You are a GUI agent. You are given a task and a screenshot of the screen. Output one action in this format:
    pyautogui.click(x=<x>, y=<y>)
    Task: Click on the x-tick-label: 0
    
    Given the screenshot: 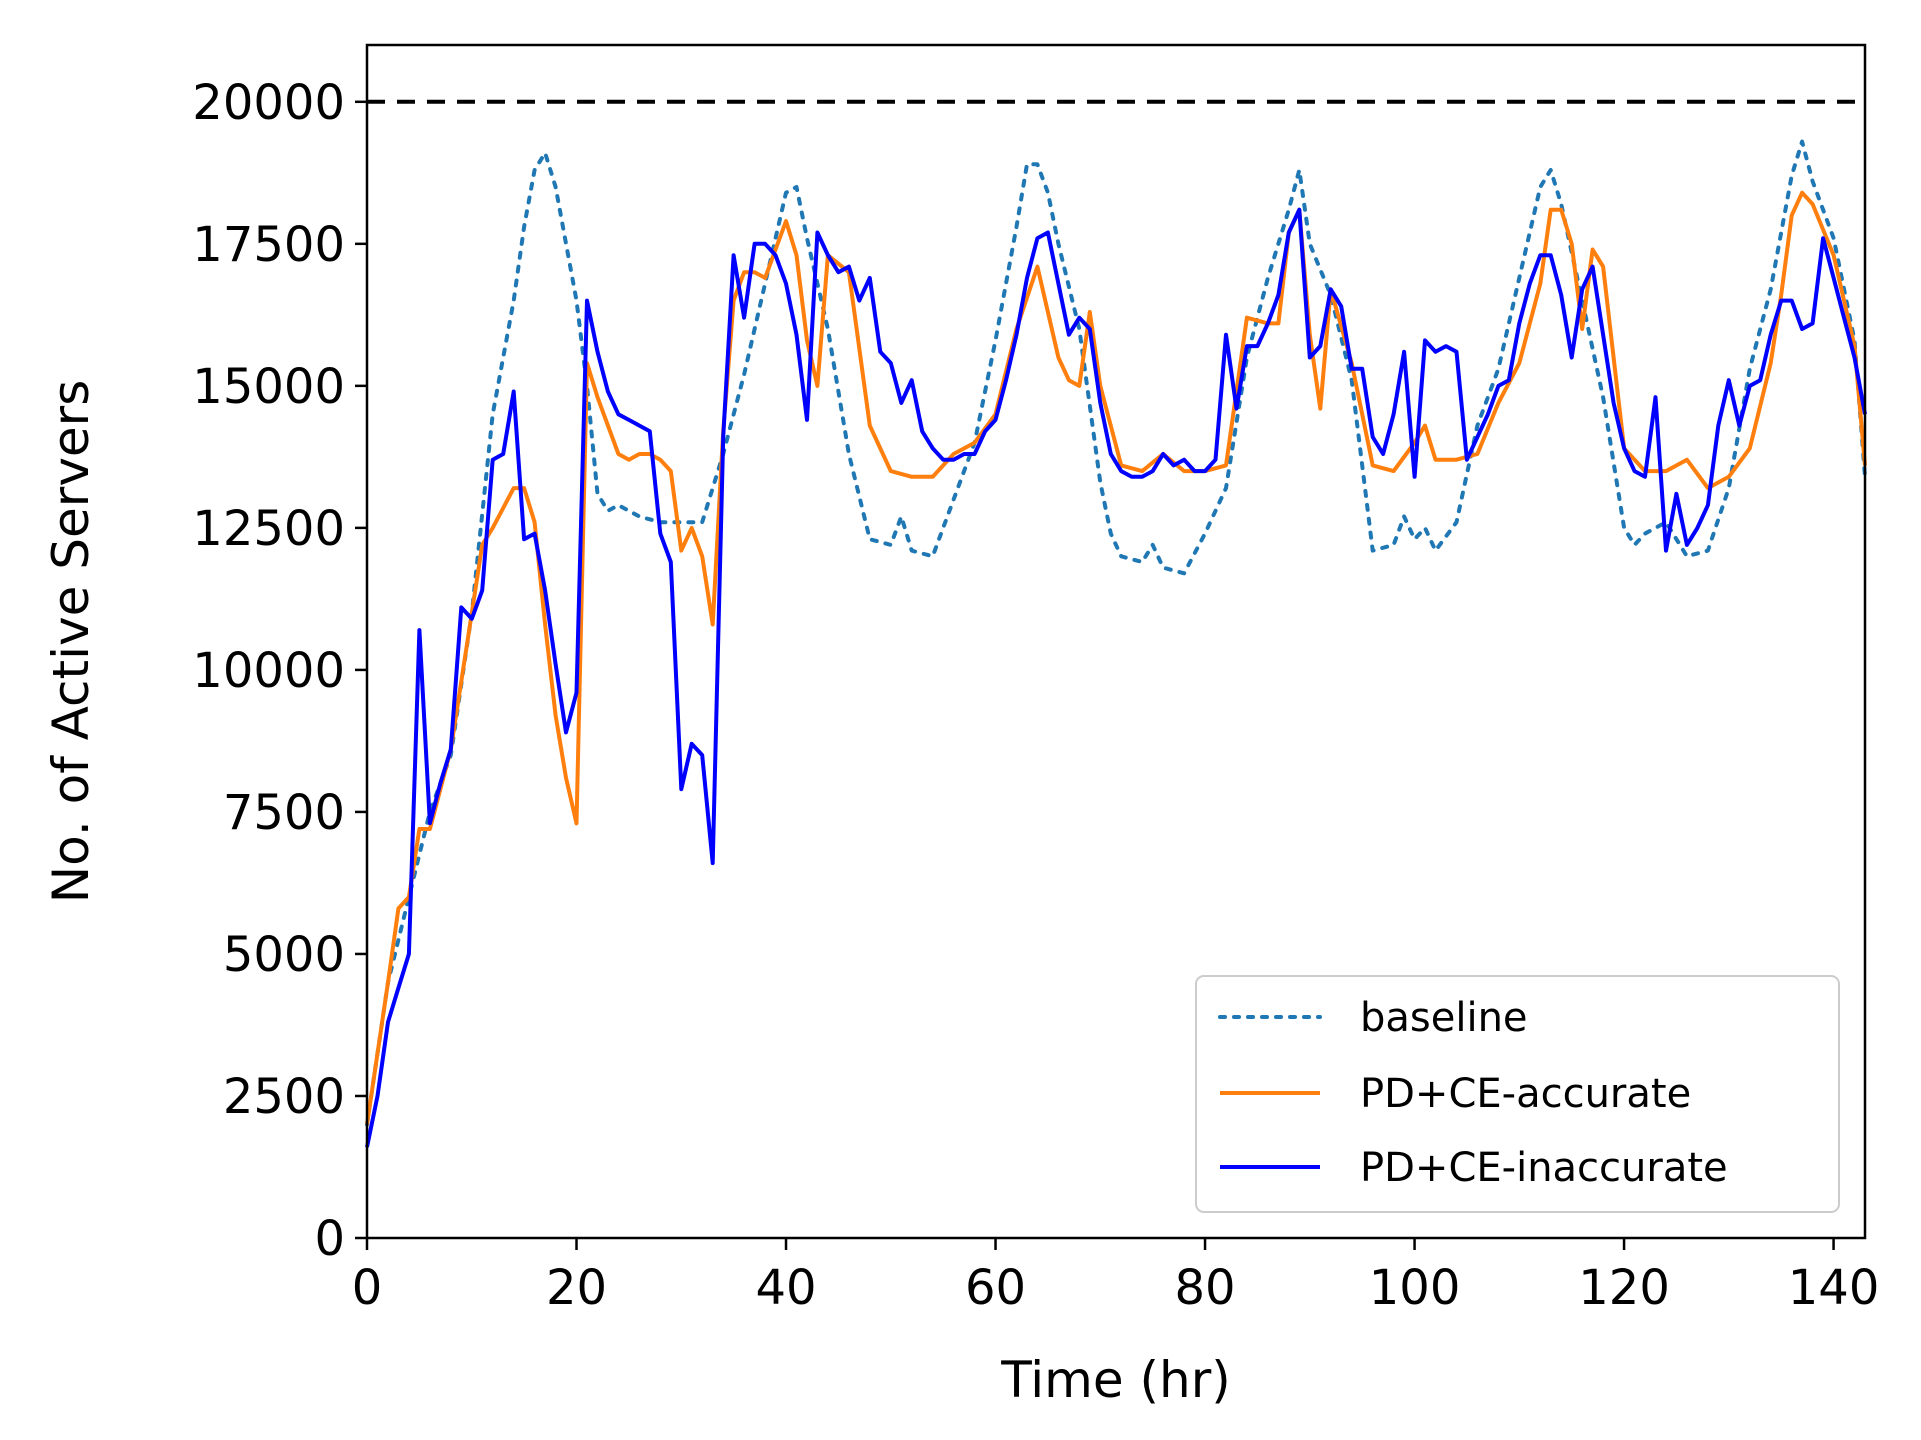 What is the action you would take?
    pyautogui.click(x=367, y=1288)
    